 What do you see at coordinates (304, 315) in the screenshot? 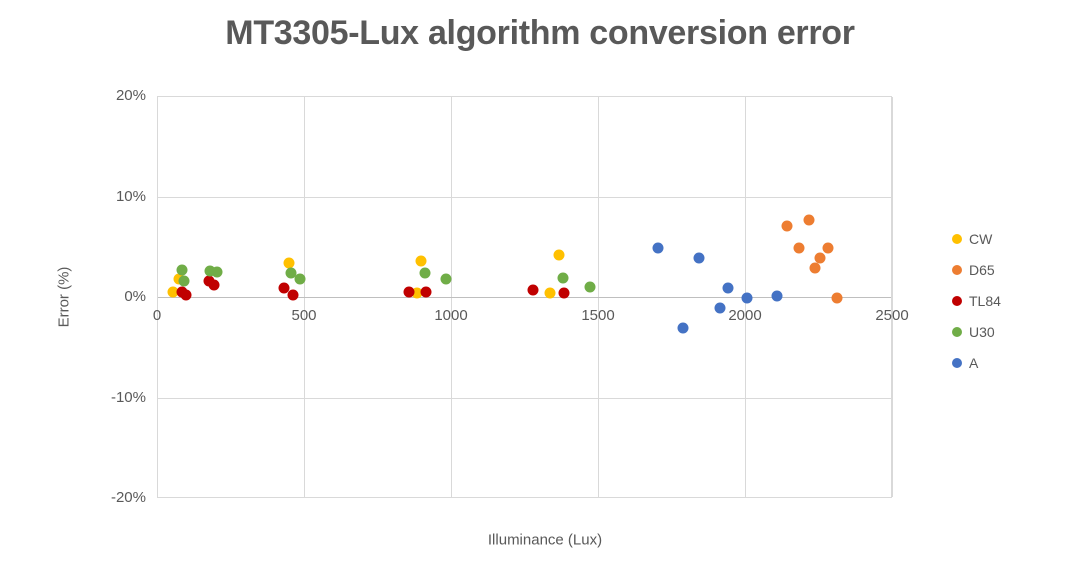
I see `x-tick-label: 500` at bounding box center [304, 315].